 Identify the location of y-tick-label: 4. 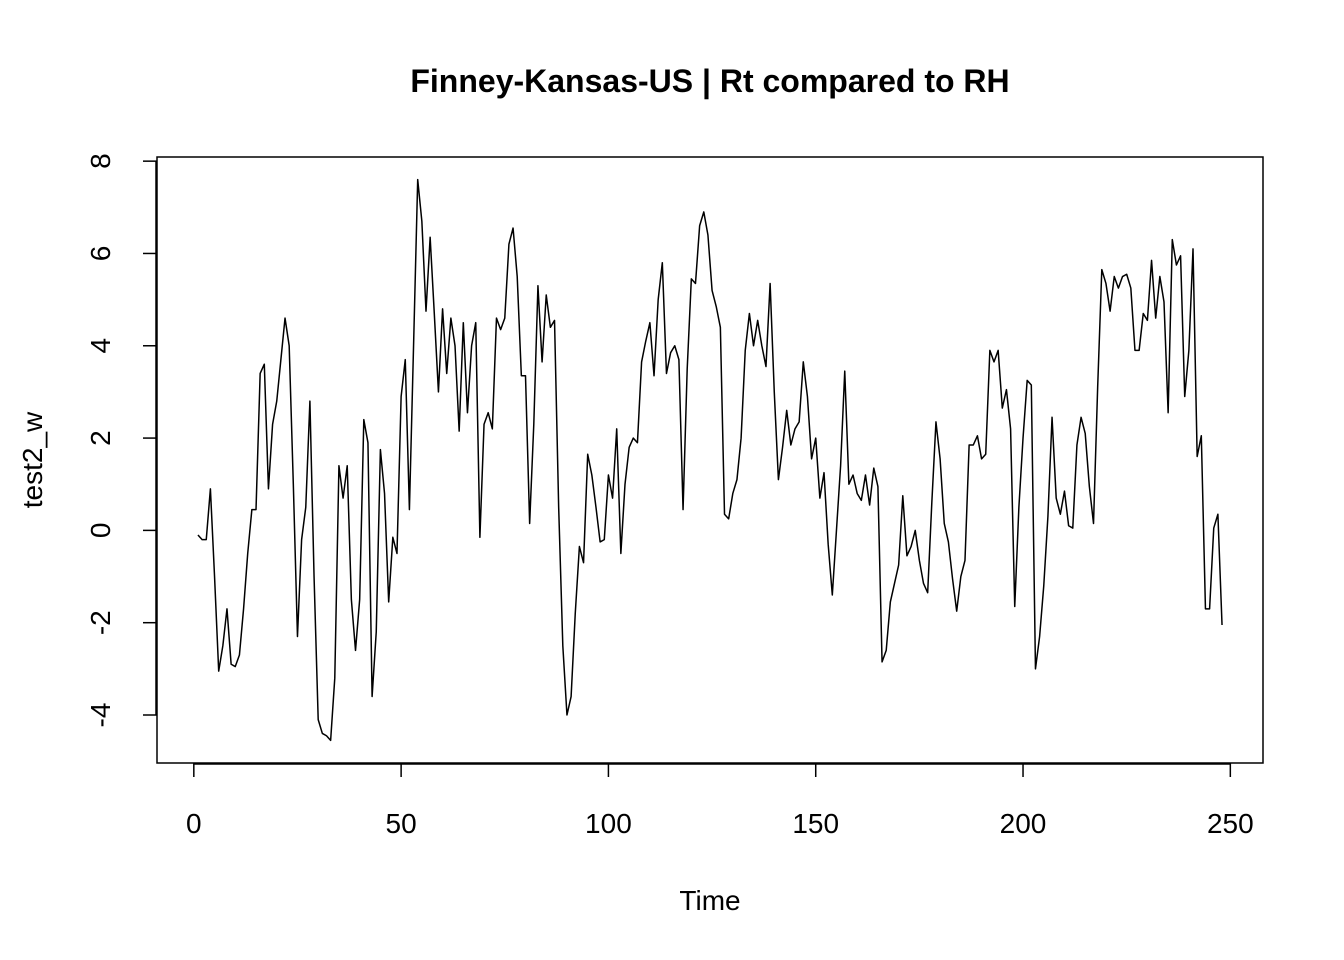
(100, 346).